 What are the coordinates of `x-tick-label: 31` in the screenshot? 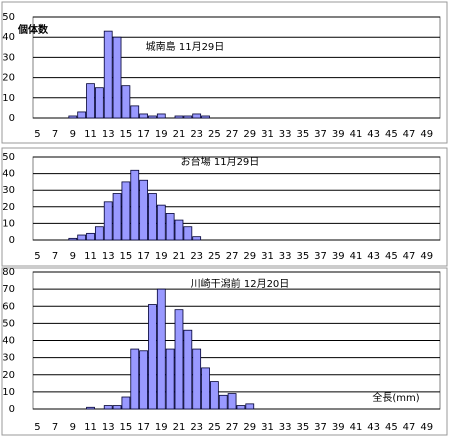 It's located at (267, 134).